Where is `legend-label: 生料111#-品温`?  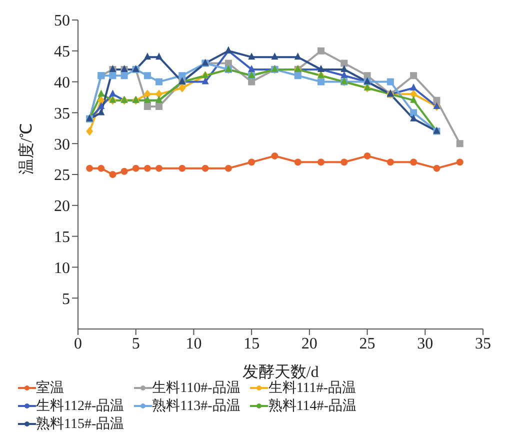 legend-label: 生料111#-品温 is located at coordinates (312, 388).